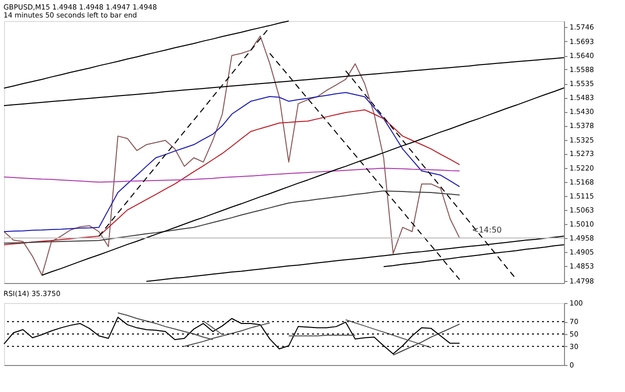 The height and width of the screenshot is (392, 625). Describe the element at coordinates (487, 230) in the screenshot. I see `annotation: <14:50` at that location.